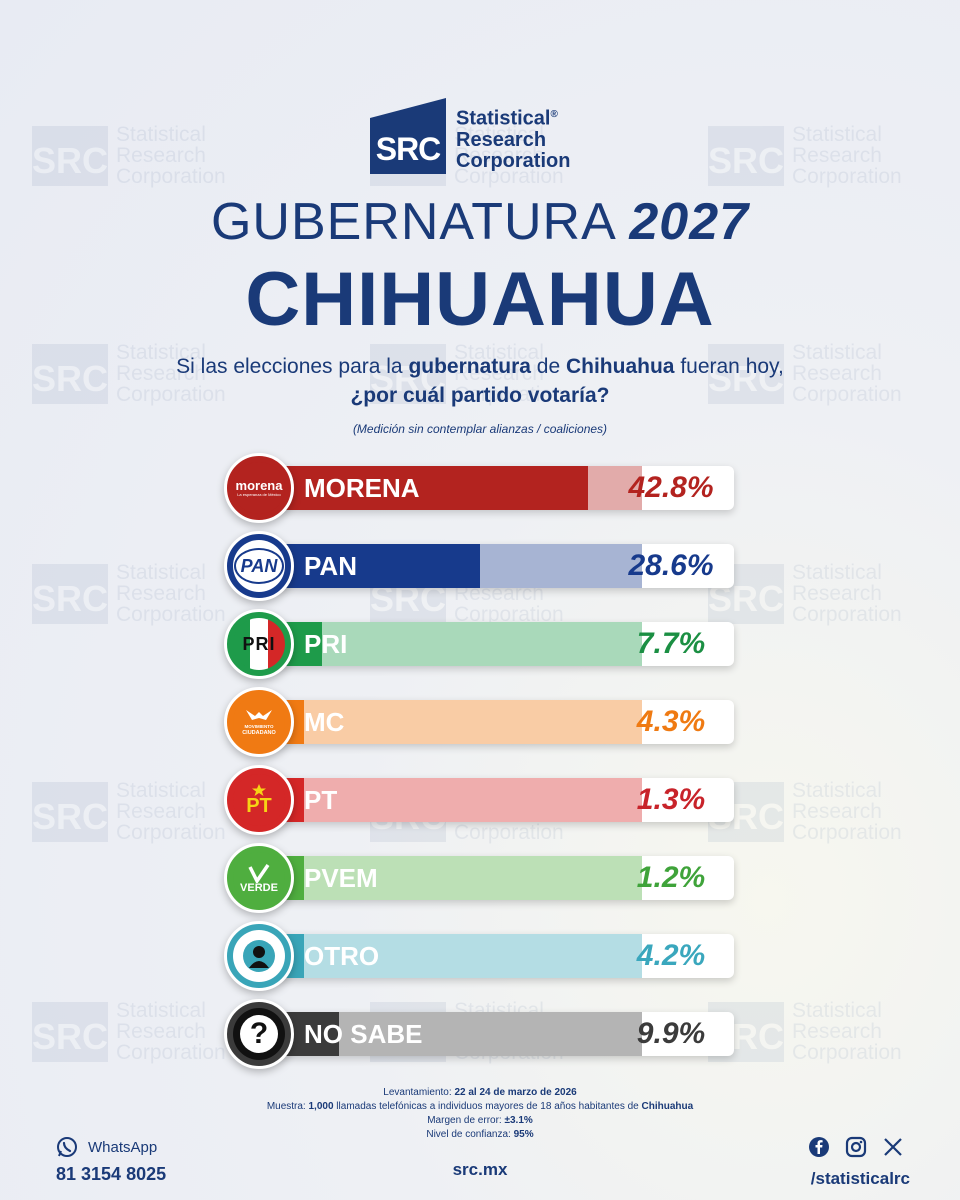 Image resolution: width=960 pixels, height=1200 pixels. I want to click on bar-row-mc: MC 4.3% MOVIMIENTO CIUDADANO, so click(484, 722).